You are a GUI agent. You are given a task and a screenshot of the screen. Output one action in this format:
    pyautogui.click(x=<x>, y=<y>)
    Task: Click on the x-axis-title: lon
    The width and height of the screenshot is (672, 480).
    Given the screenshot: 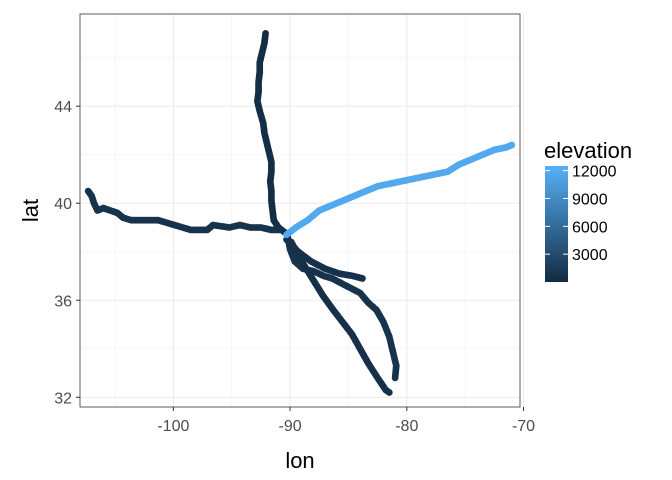 What is the action you would take?
    pyautogui.click(x=299, y=460)
    